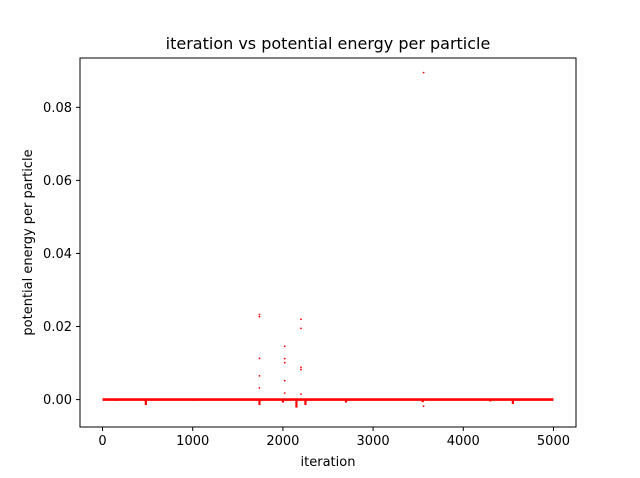  What do you see at coordinates (328, 462) in the screenshot?
I see `x-axis-label: iteration` at bounding box center [328, 462].